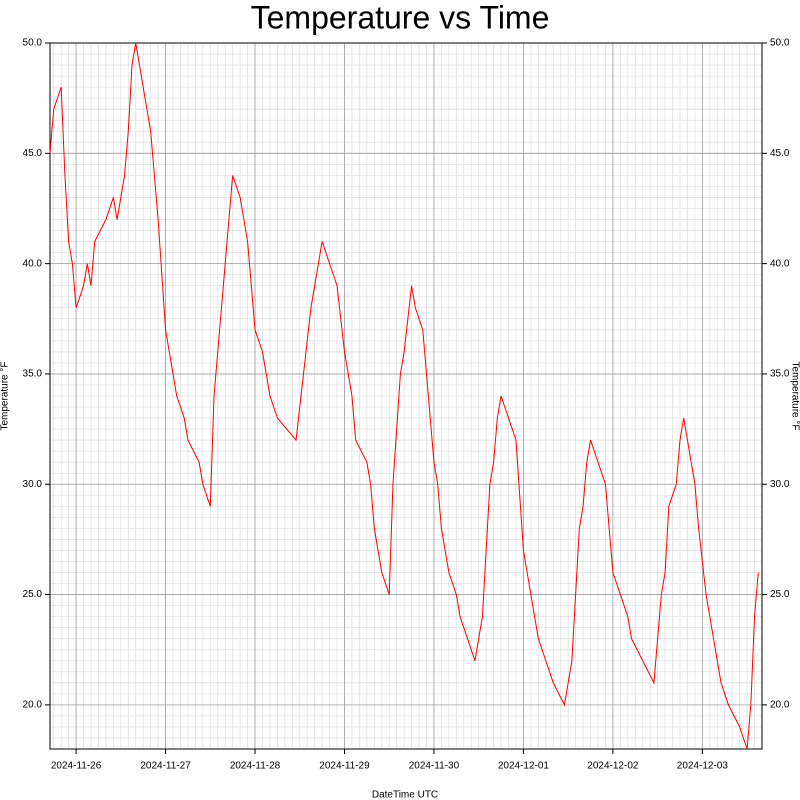 The image size is (800, 800). I want to click on y-tick-label: 20.0, so click(33, 705).